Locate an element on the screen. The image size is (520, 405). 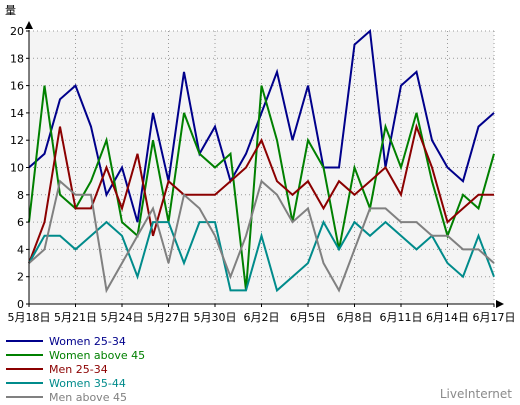
x-tick-label-5: 6月2日 is located at coordinates (262, 317).